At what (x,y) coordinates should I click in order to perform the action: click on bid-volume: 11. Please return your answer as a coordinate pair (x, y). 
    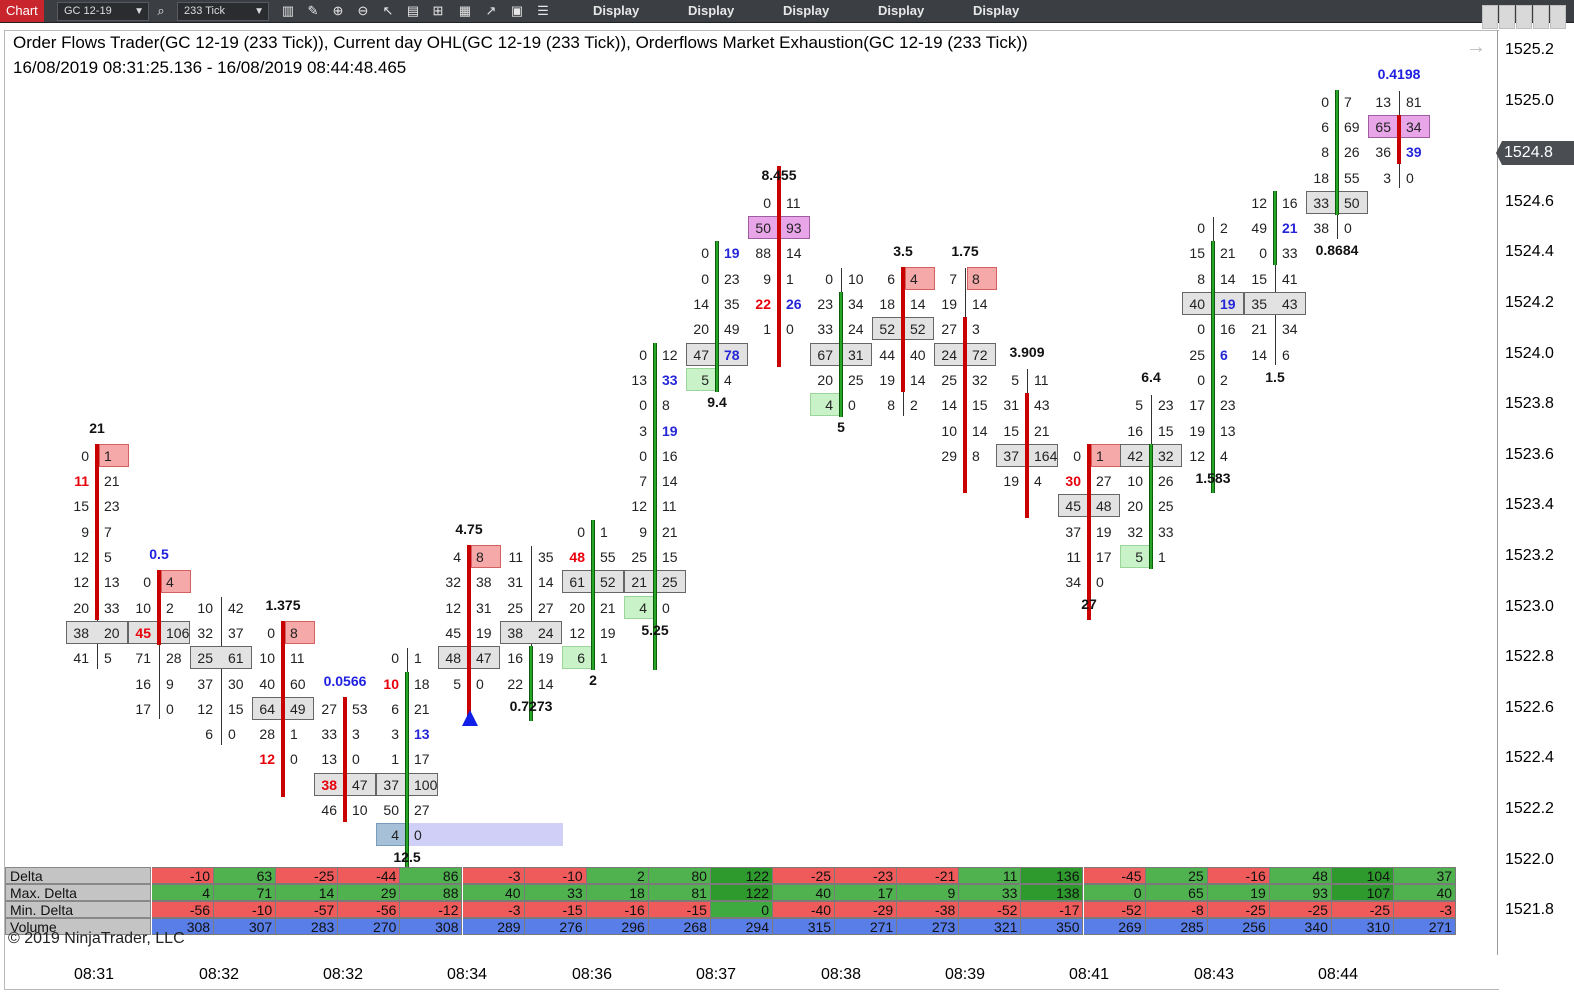
    Looking at the image, I should click on (515, 557).